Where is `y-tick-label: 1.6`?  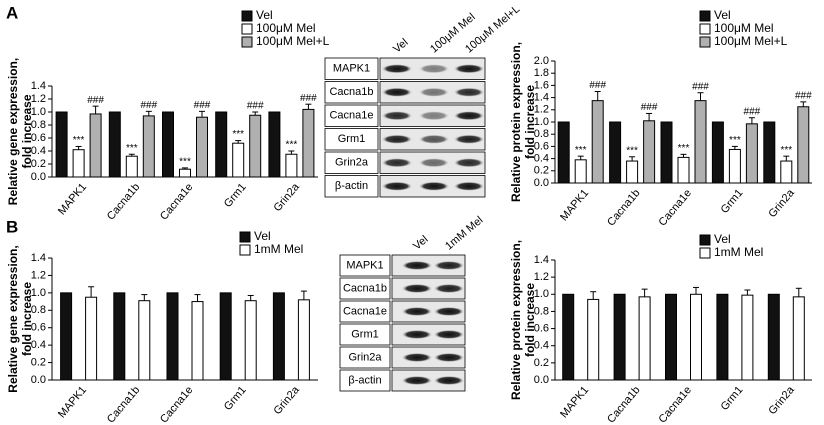 y-tick-label: 1.6 is located at coordinates (541, 85).